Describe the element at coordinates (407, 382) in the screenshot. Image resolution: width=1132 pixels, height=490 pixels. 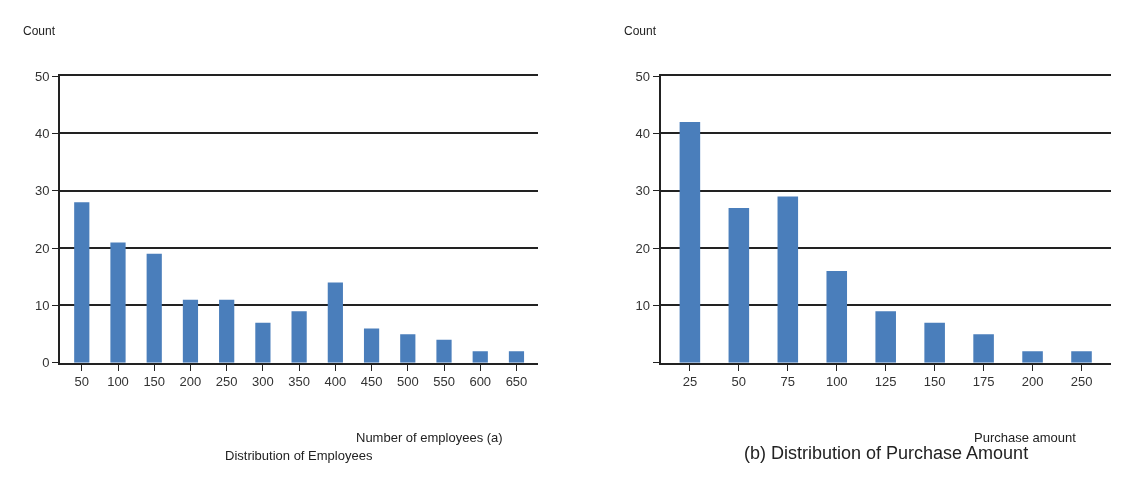
I see `x-tick-label: 500` at that location.